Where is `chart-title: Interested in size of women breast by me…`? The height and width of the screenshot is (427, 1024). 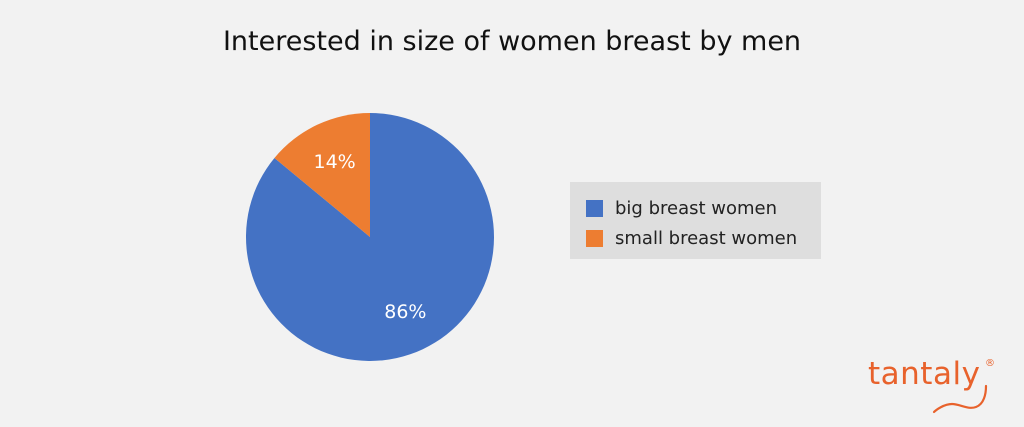
chart-title: Interested in size of women breast by me… is located at coordinates (512, 41).